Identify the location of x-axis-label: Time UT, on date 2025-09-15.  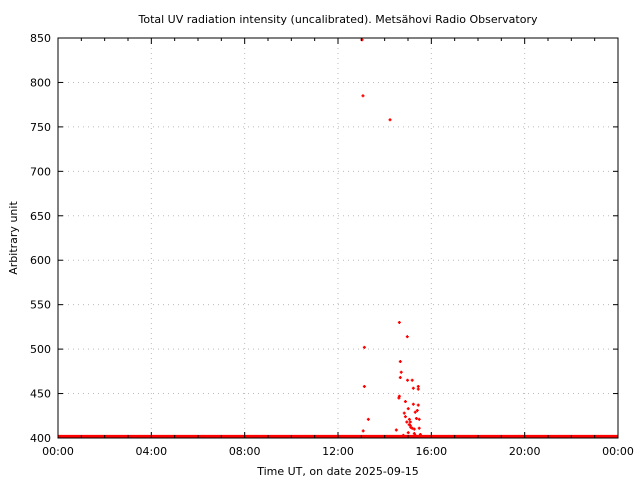
(337, 471).